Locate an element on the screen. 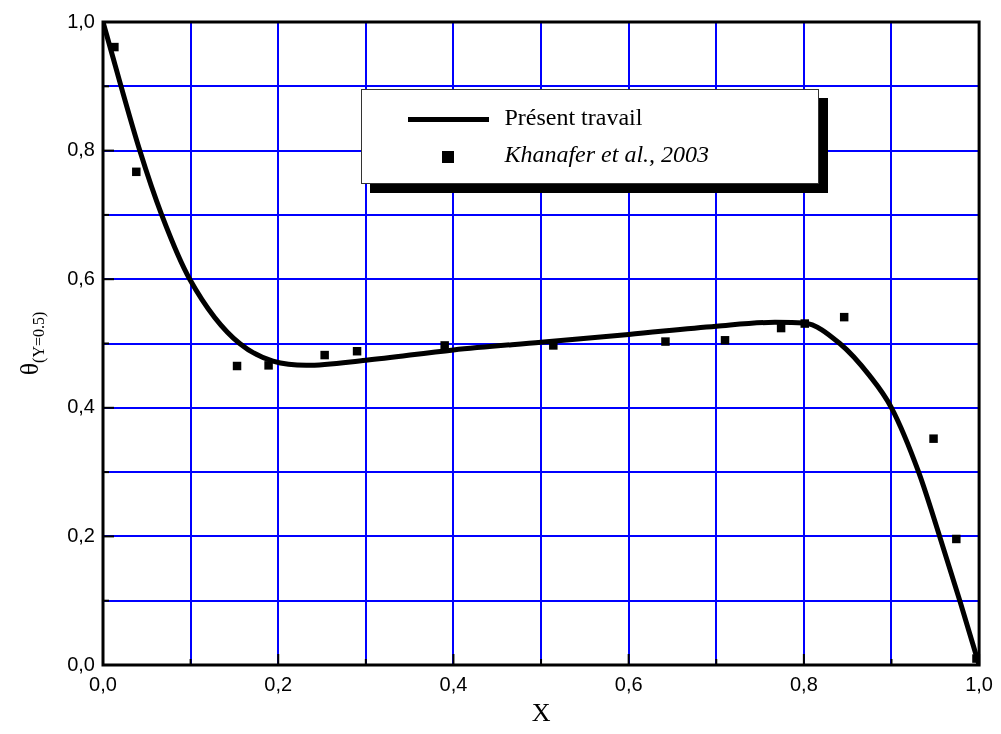 The width and height of the screenshot is (1001, 734). y-tick-label: 1,0 is located at coordinates (81, 20).